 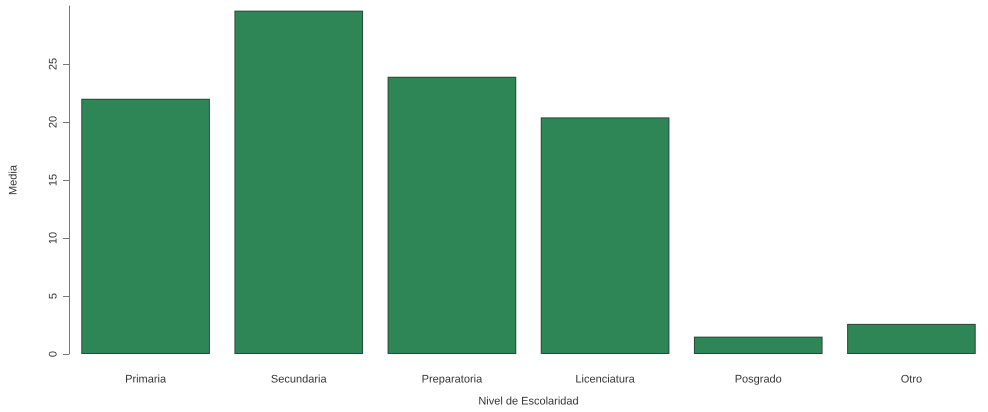 What do you see at coordinates (54, 64) in the screenshot?
I see `y-tick-label: 25` at bounding box center [54, 64].